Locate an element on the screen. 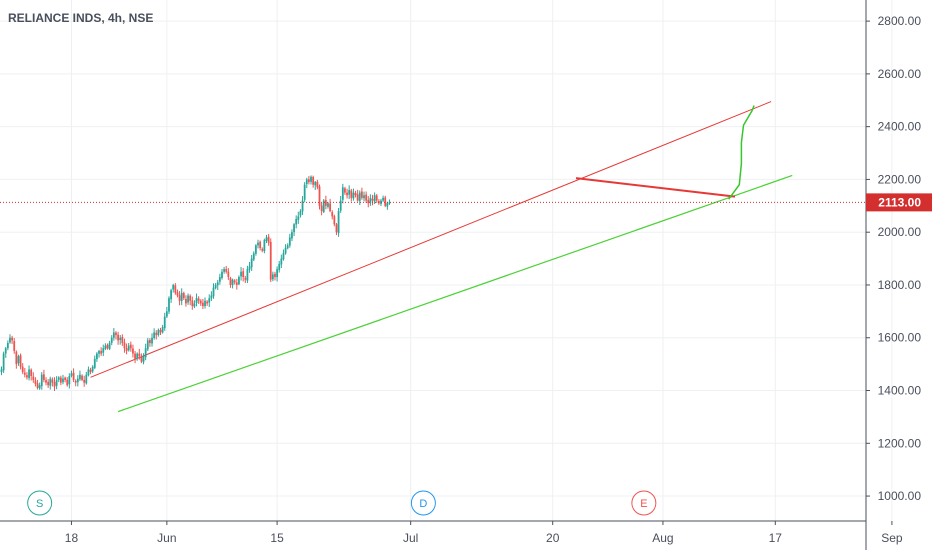 The image size is (932, 550). y-tick-label: 2200.00 is located at coordinates (900, 179).